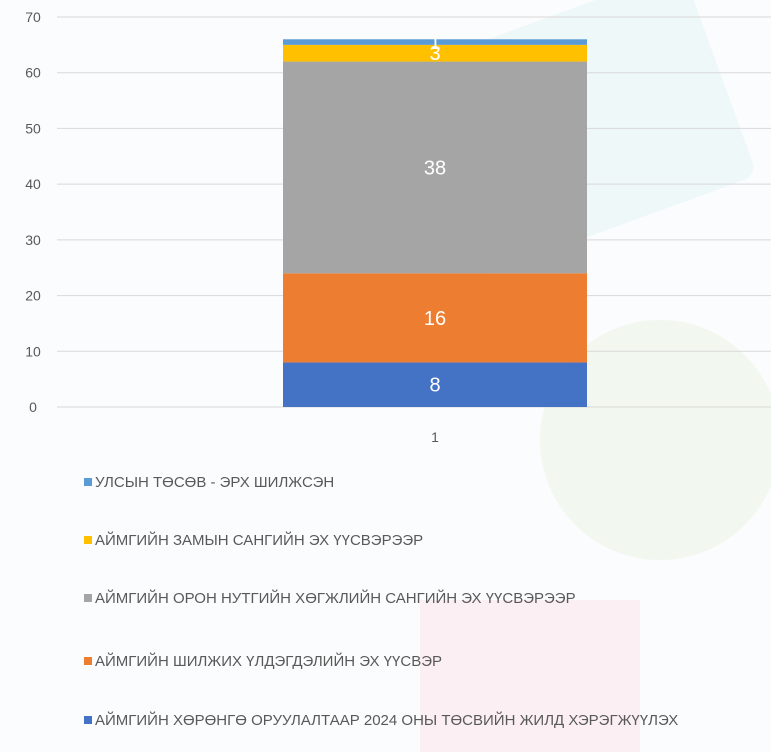 This screenshot has width=771, height=752. Describe the element at coordinates (33, 73) in the screenshot. I see `y-tick-label: 60` at that location.